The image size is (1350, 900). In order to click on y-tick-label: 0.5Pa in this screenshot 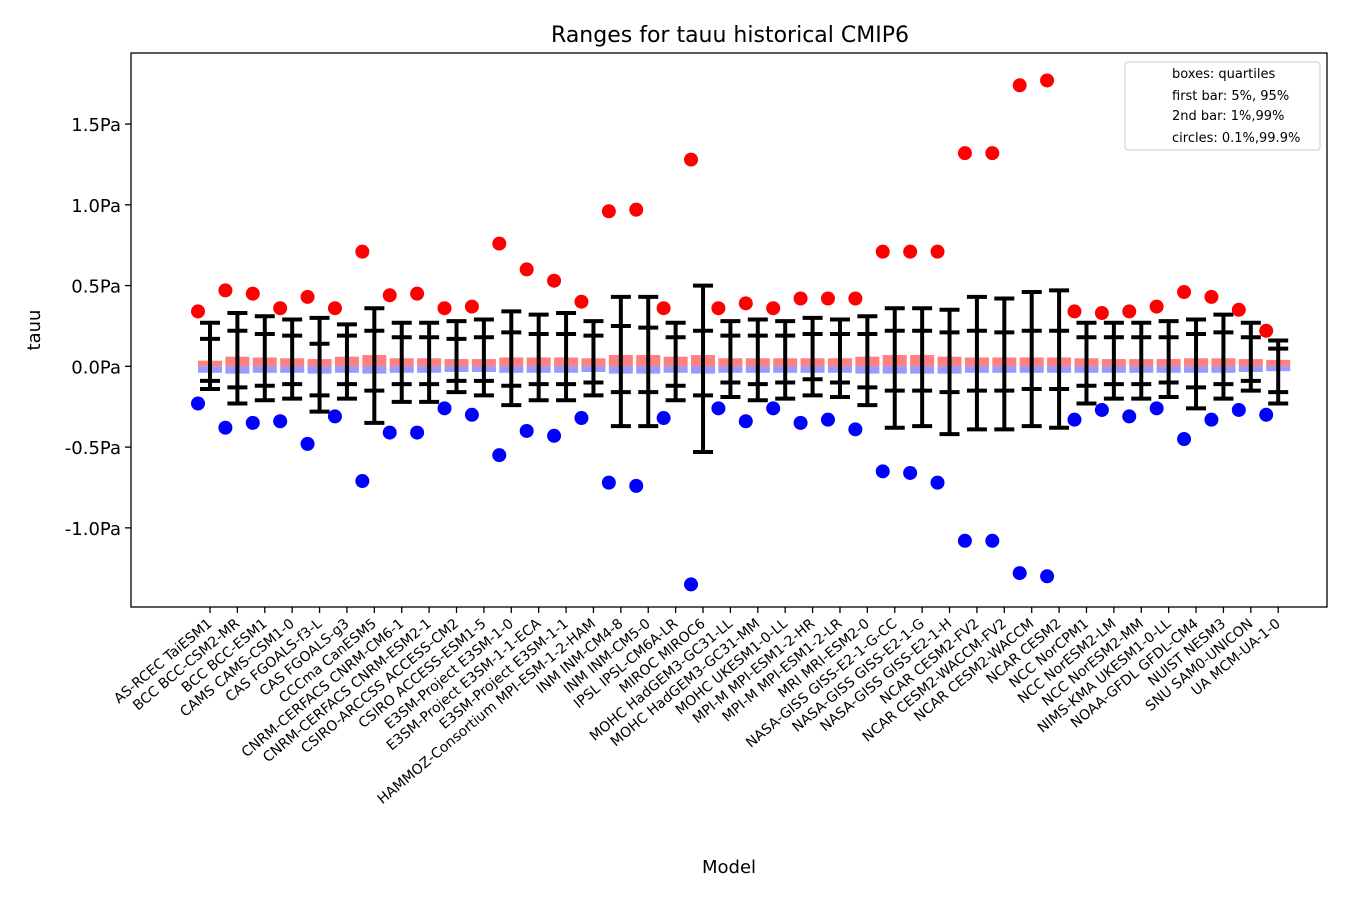, I will do `click(96, 287)`.